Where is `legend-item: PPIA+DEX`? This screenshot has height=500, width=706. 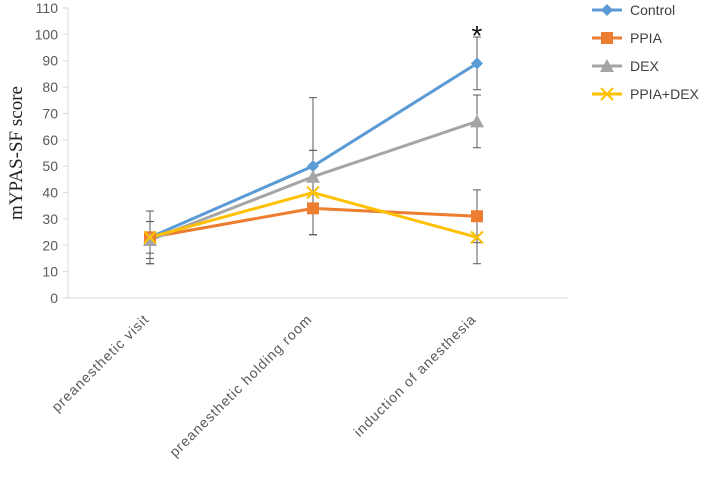 legend-item: PPIA+DEX is located at coordinates (646, 94).